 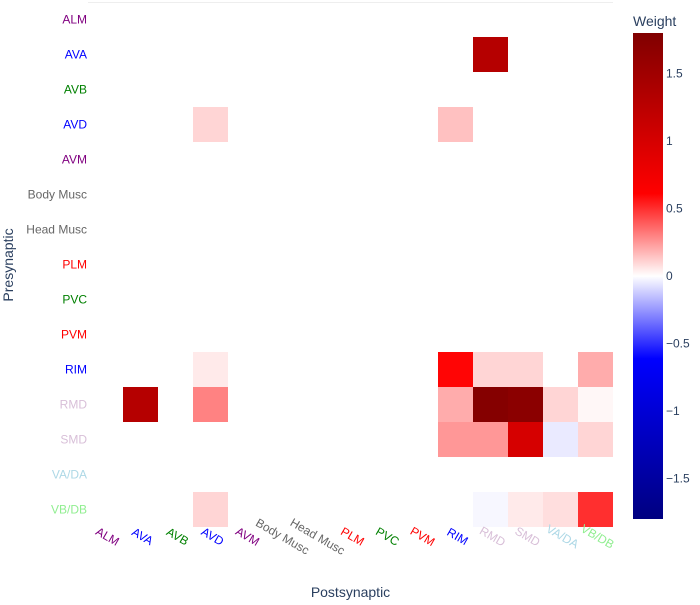 I want to click on y-tick-label-rim: RIM, so click(x=76, y=370).